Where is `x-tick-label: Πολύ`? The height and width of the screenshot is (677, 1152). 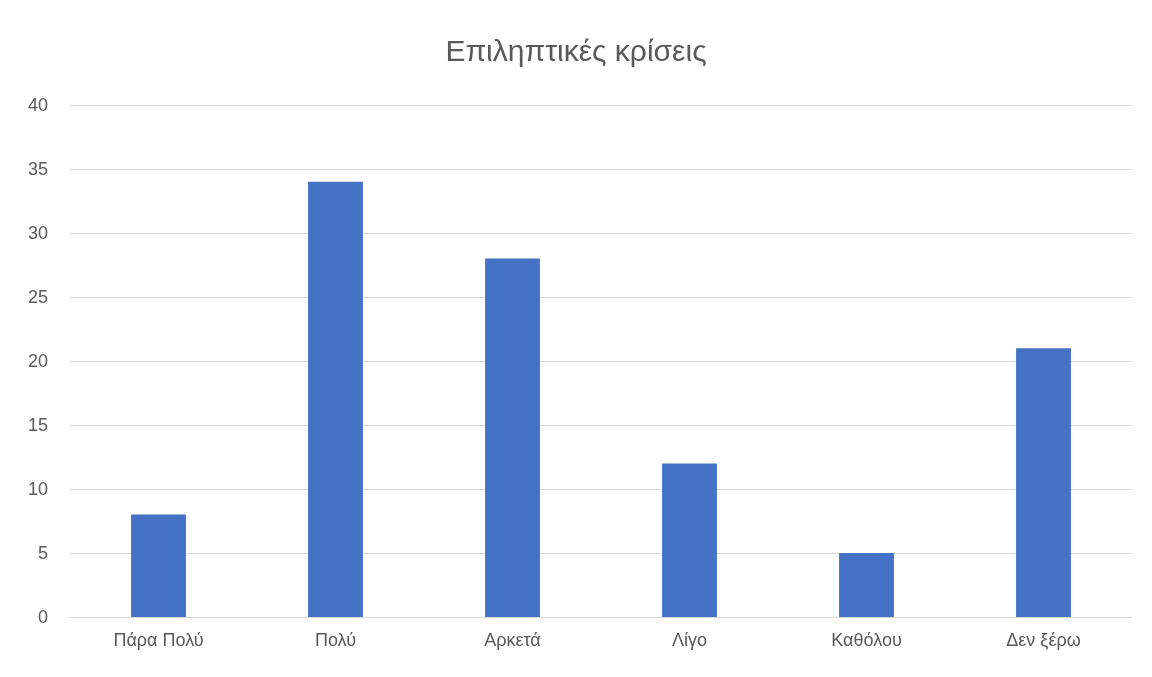 x-tick-label: Πολύ is located at coordinates (335, 640).